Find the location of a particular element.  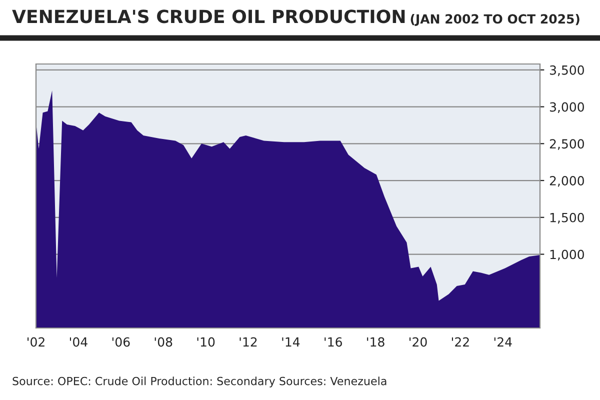

x-tick-label: '14 is located at coordinates (291, 342).